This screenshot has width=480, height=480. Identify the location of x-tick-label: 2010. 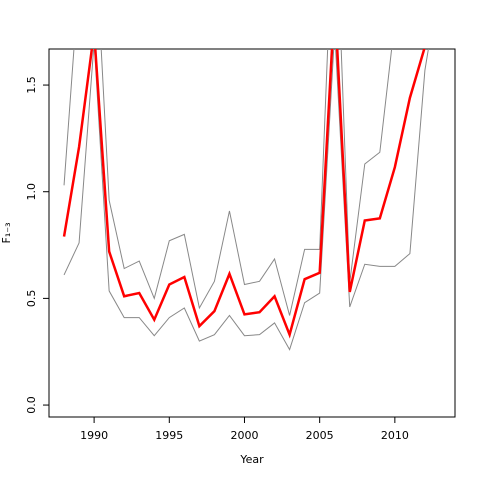
(395, 435).